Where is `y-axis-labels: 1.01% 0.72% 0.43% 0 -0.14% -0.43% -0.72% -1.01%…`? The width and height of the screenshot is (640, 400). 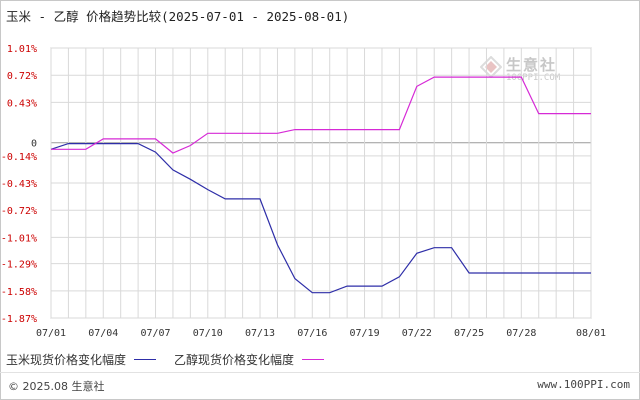
y-axis-labels: 1.01% 0.72% 0.43% 0 -0.14% -0.43% -0.72% -1.01%… is located at coordinates (19, 184).